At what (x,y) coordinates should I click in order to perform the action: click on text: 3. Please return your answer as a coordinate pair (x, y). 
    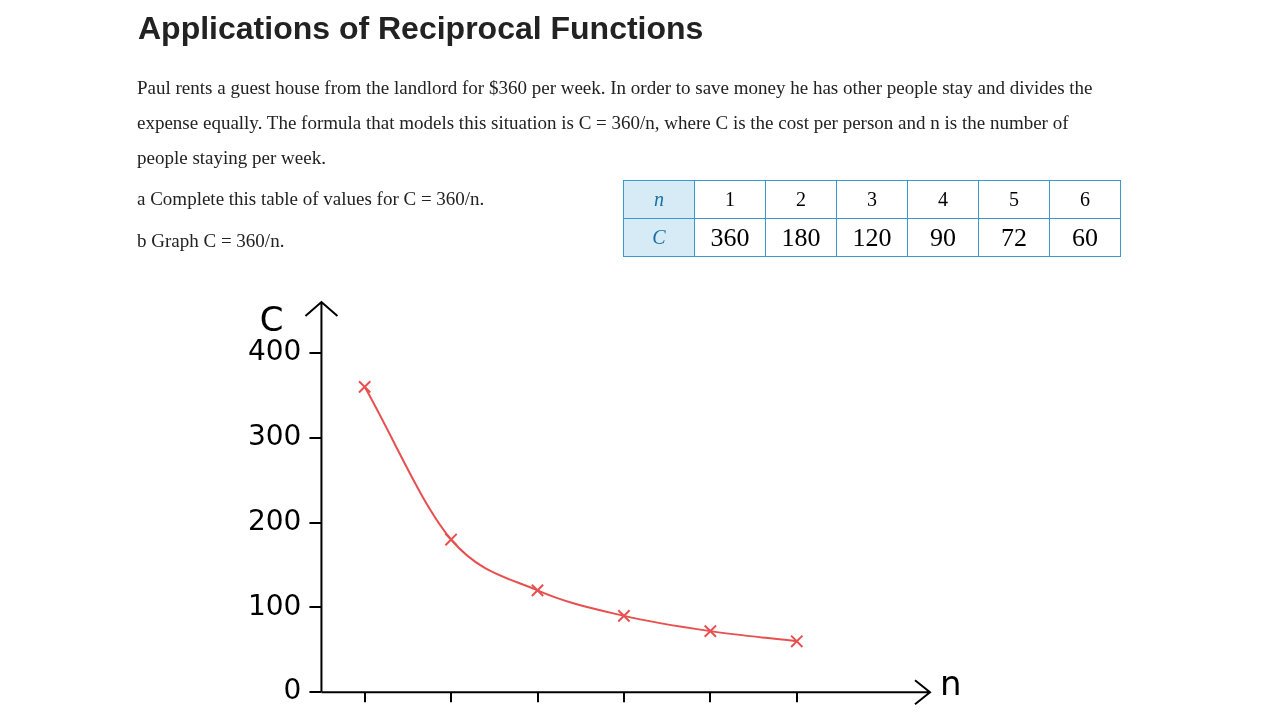
    Looking at the image, I should click on (872, 199).